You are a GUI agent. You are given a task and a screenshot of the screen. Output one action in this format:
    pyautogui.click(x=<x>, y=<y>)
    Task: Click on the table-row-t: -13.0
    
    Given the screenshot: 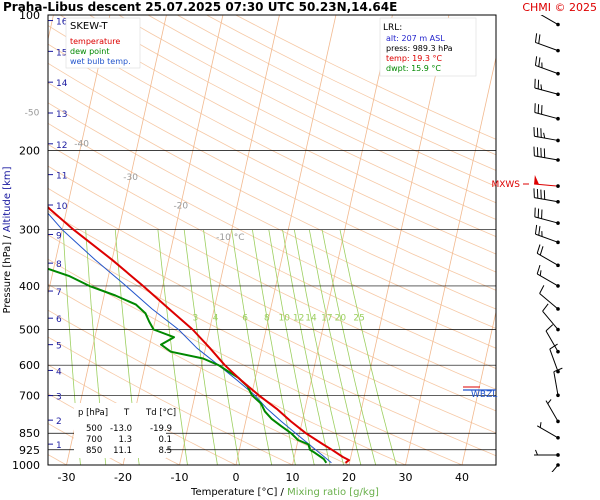 What is the action you would take?
    pyautogui.click(x=121, y=429)
    